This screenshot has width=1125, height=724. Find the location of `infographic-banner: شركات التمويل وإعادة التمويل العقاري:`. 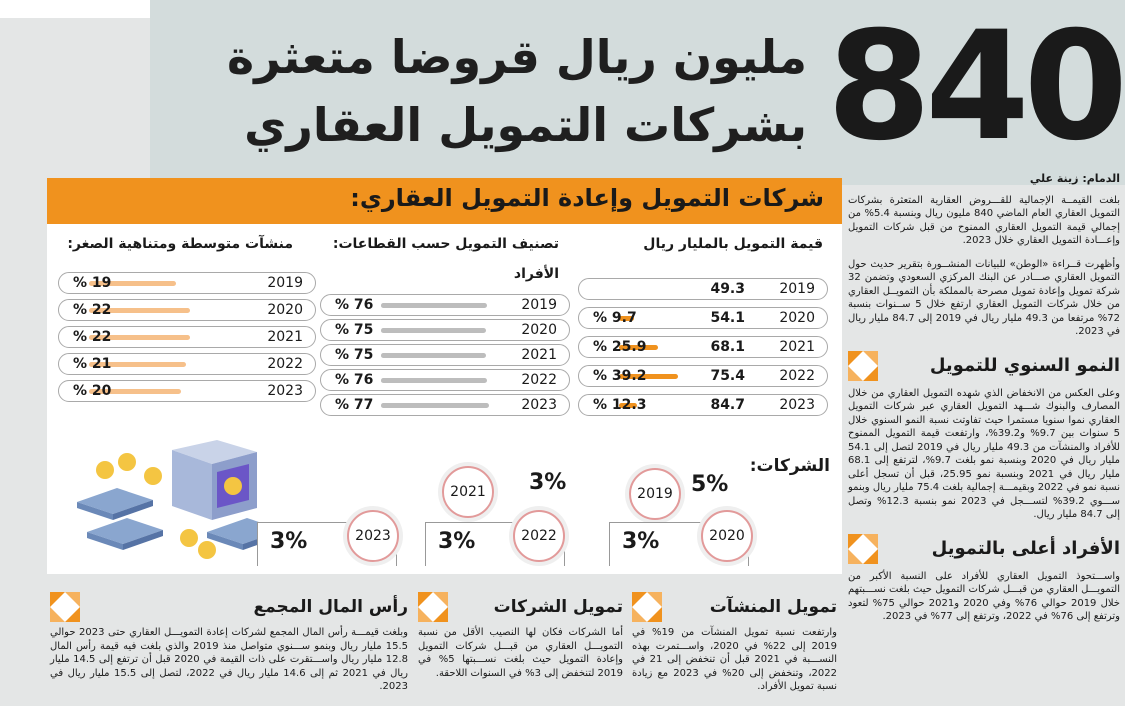

infographic-banner: شركات التمويل وإعادة التمويل العقاري: is located at coordinates (444, 201).